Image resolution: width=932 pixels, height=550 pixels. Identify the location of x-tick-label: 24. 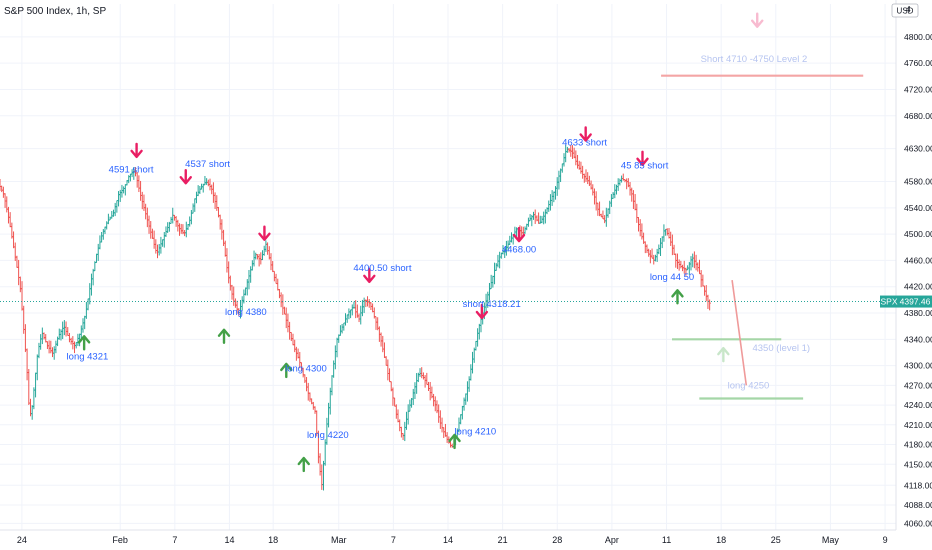
(22, 540).